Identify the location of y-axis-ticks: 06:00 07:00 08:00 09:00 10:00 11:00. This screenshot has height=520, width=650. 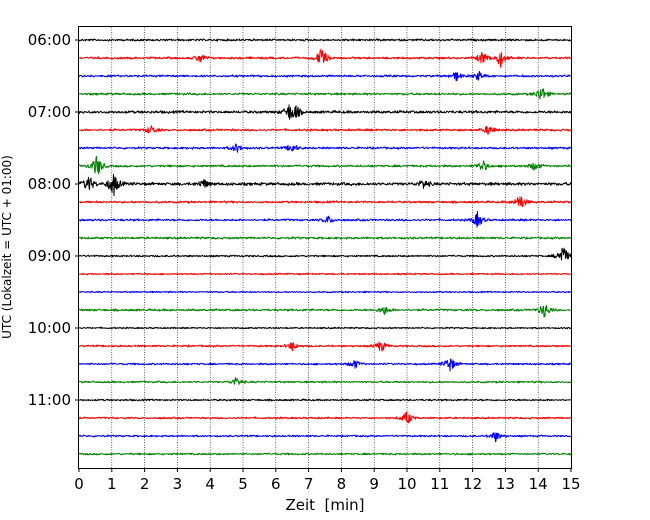
(53, 220).